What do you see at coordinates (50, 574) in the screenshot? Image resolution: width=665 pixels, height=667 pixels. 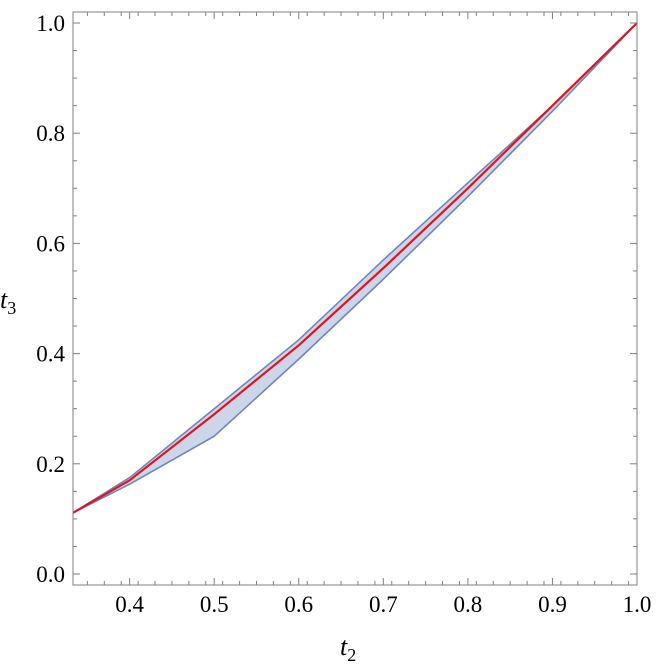 I see `y-tick-label: 0.0` at bounding box center [50, 574].